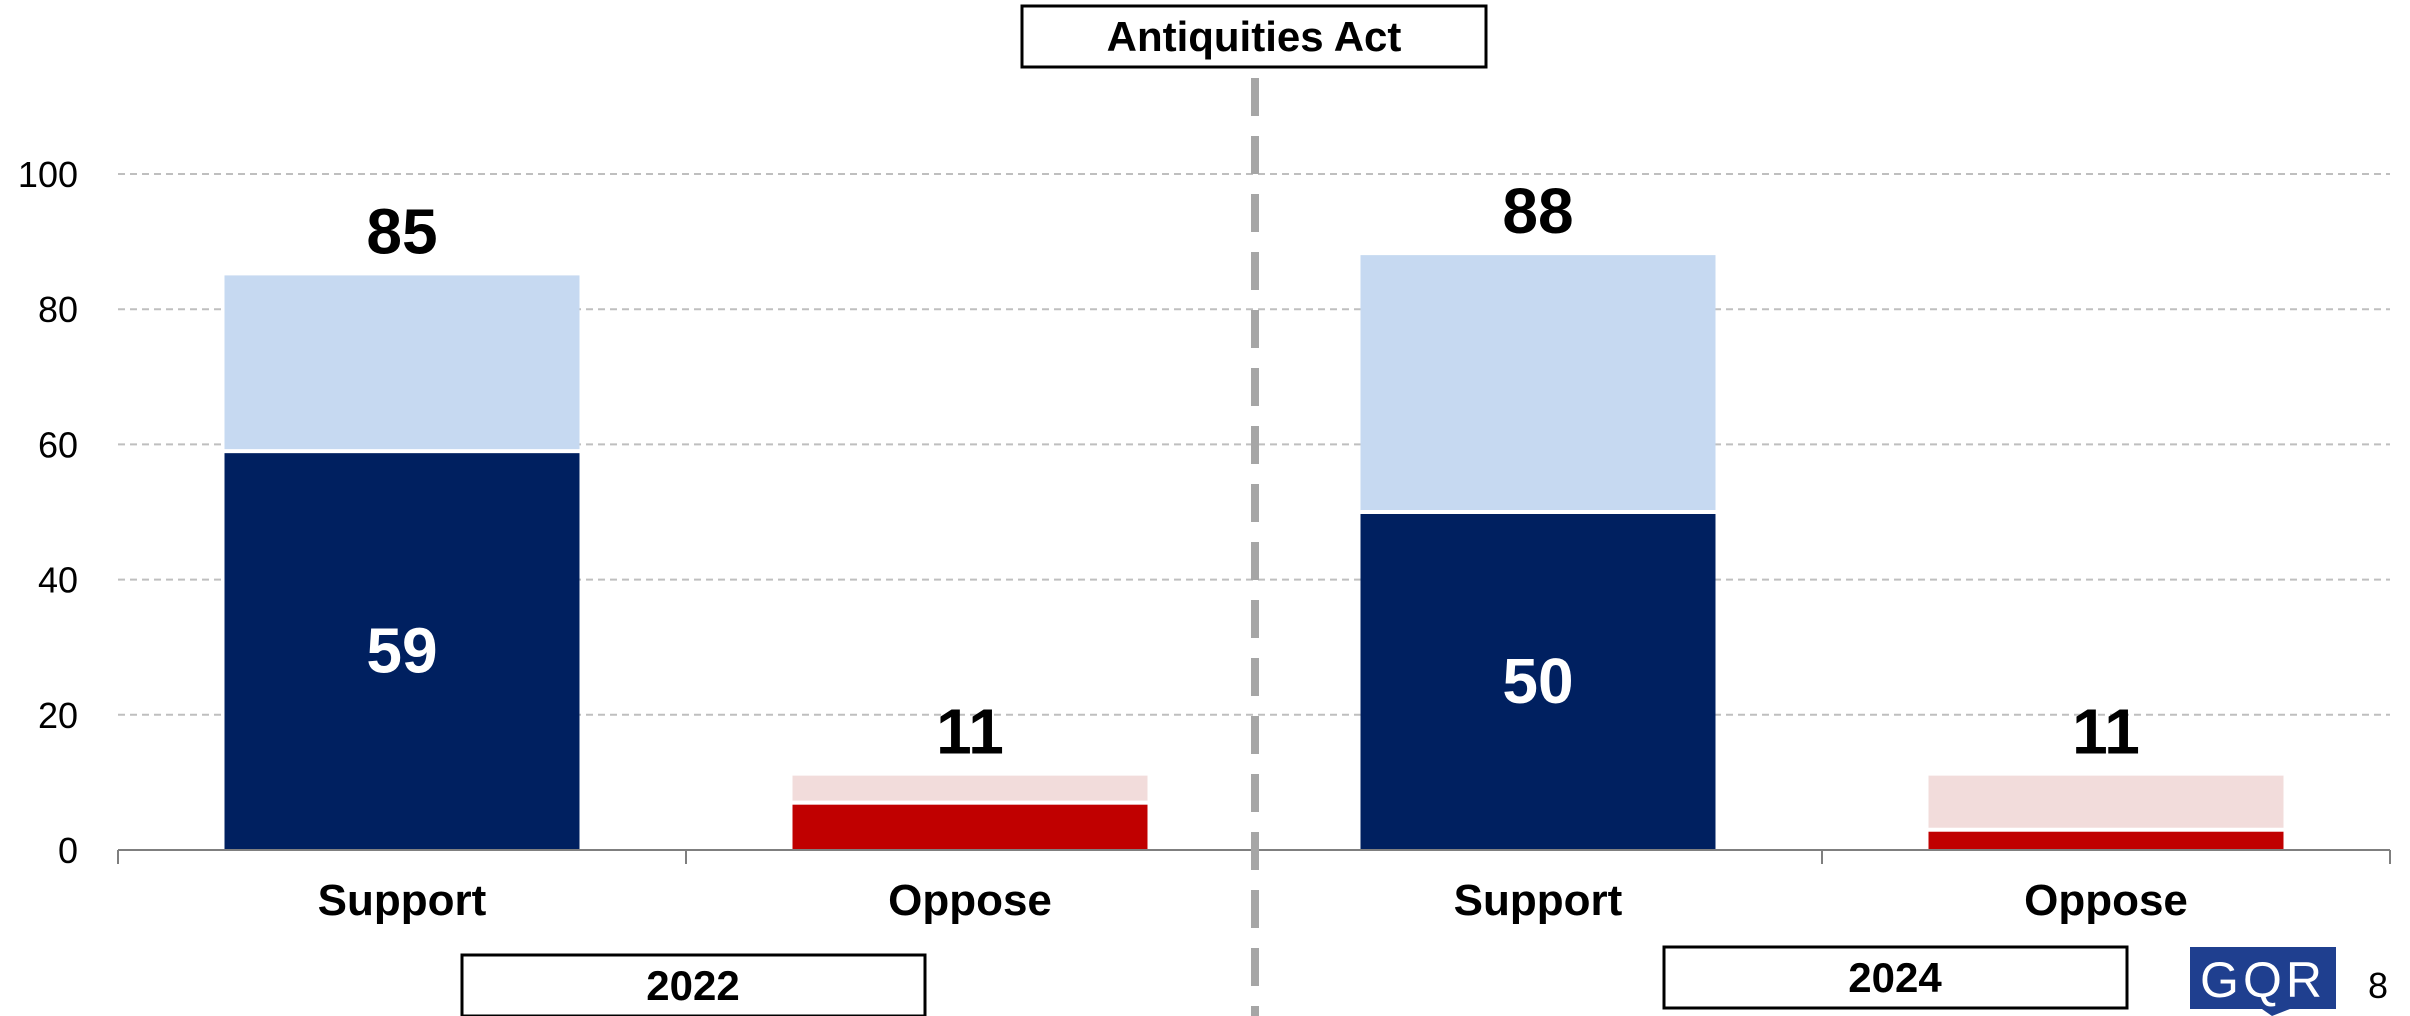  Describe the element at coordinates (58, 444) in the screenshot. I see `y-tick-label: 60` at that location.